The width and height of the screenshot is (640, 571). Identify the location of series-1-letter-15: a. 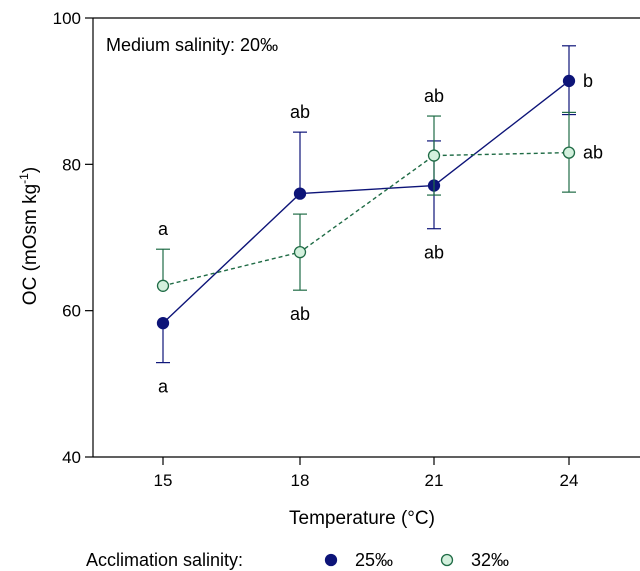
(163, 387).